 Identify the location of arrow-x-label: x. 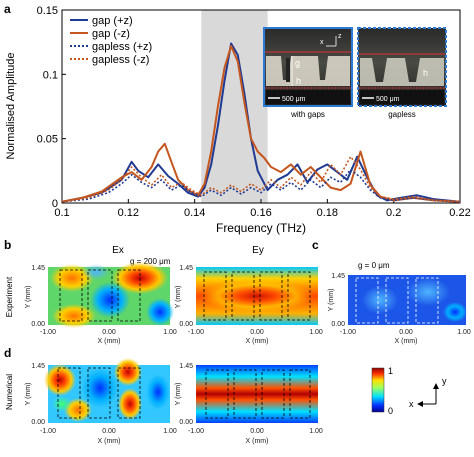
(411, 404).